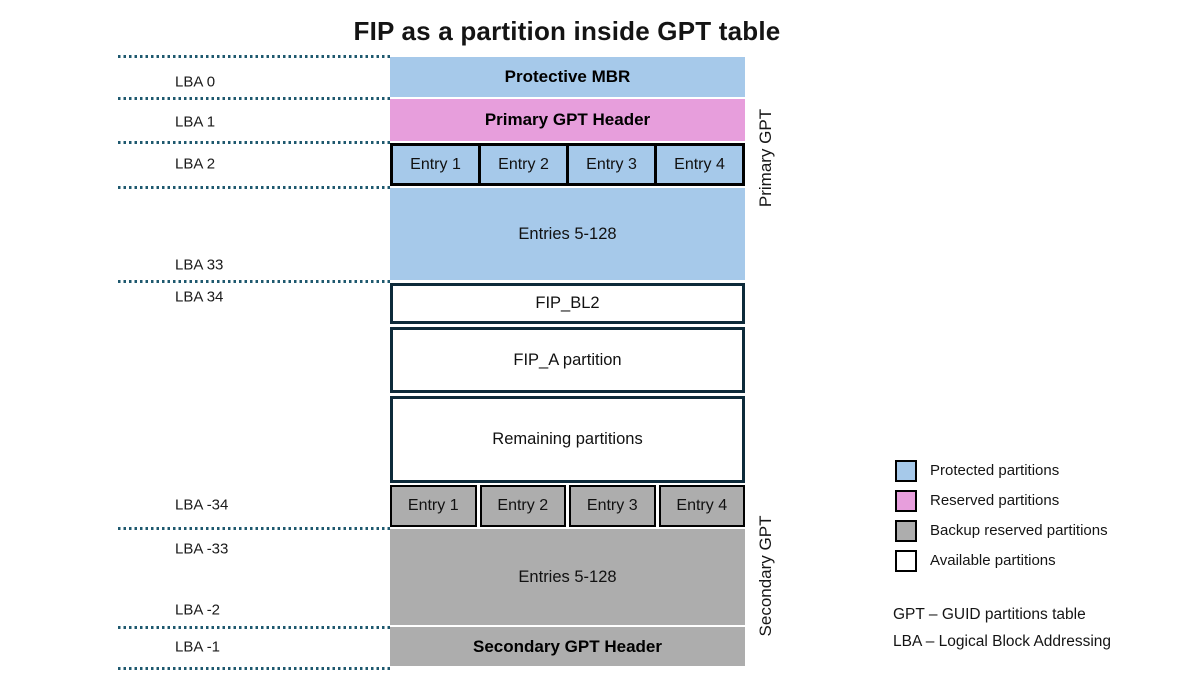  I want to click on lba-label-33: LBA 33, so click(199, 265).